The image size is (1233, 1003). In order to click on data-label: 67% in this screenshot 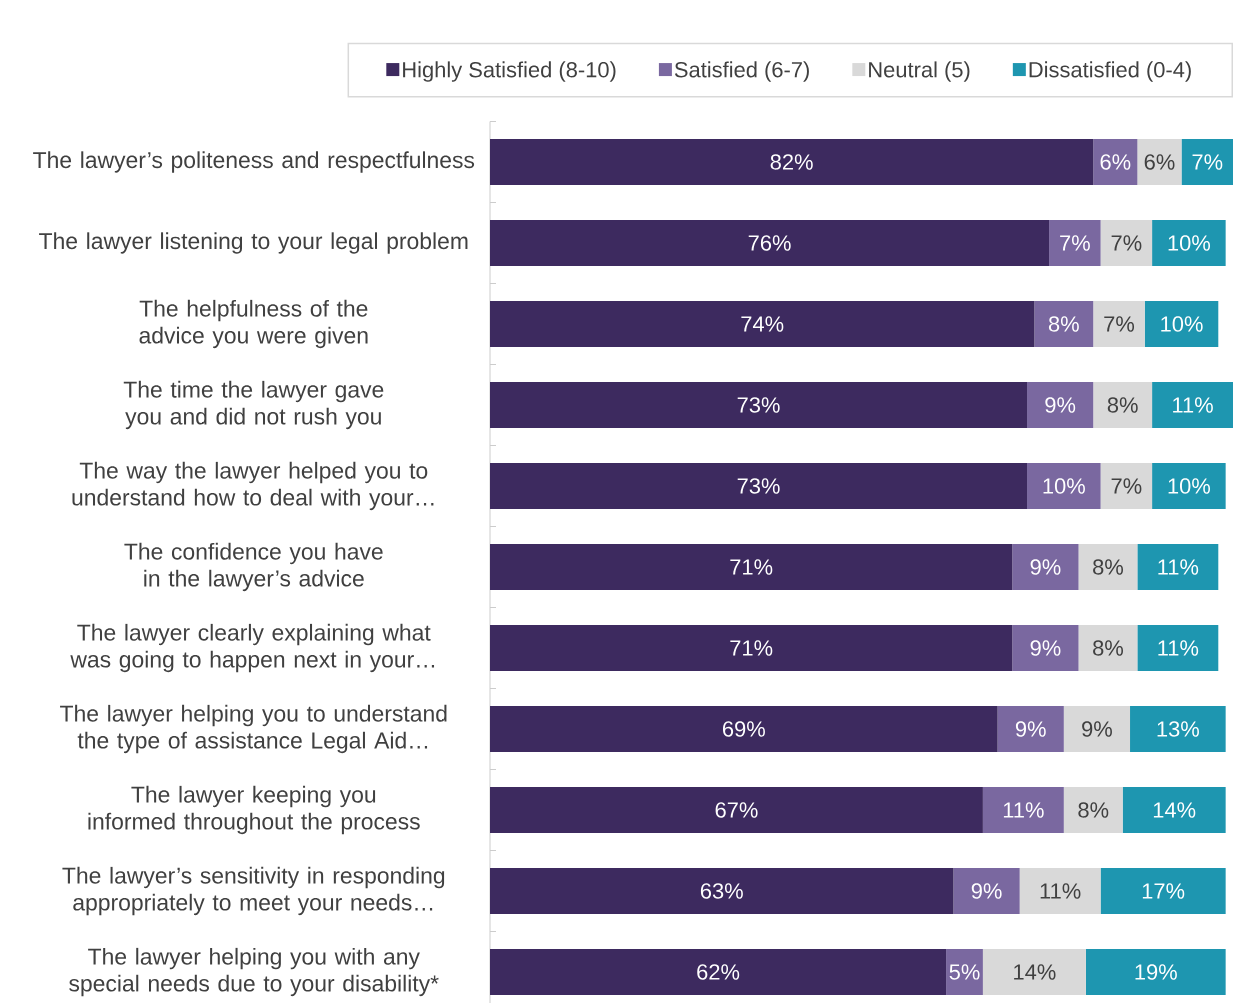, I will do `click(736, 810)`.